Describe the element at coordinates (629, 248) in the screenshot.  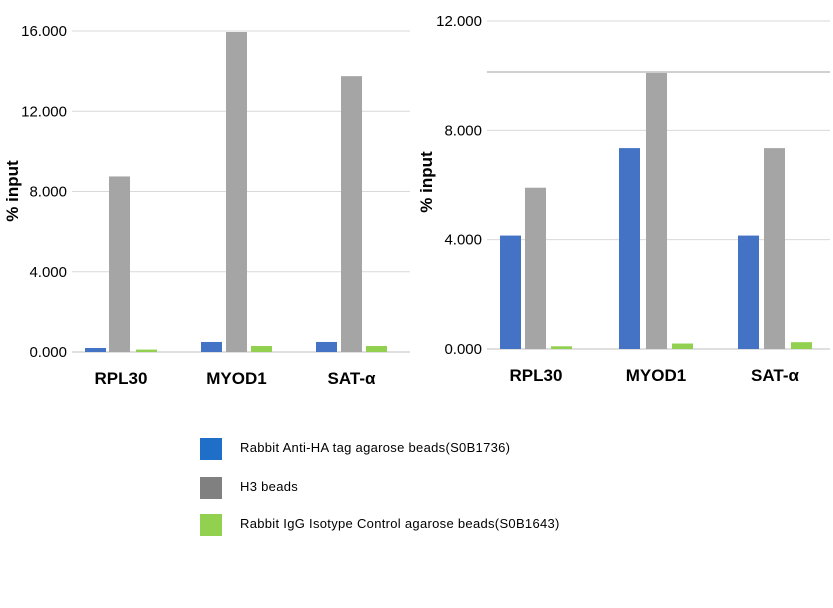
I see `right-bar-myod1-s0` at that location.